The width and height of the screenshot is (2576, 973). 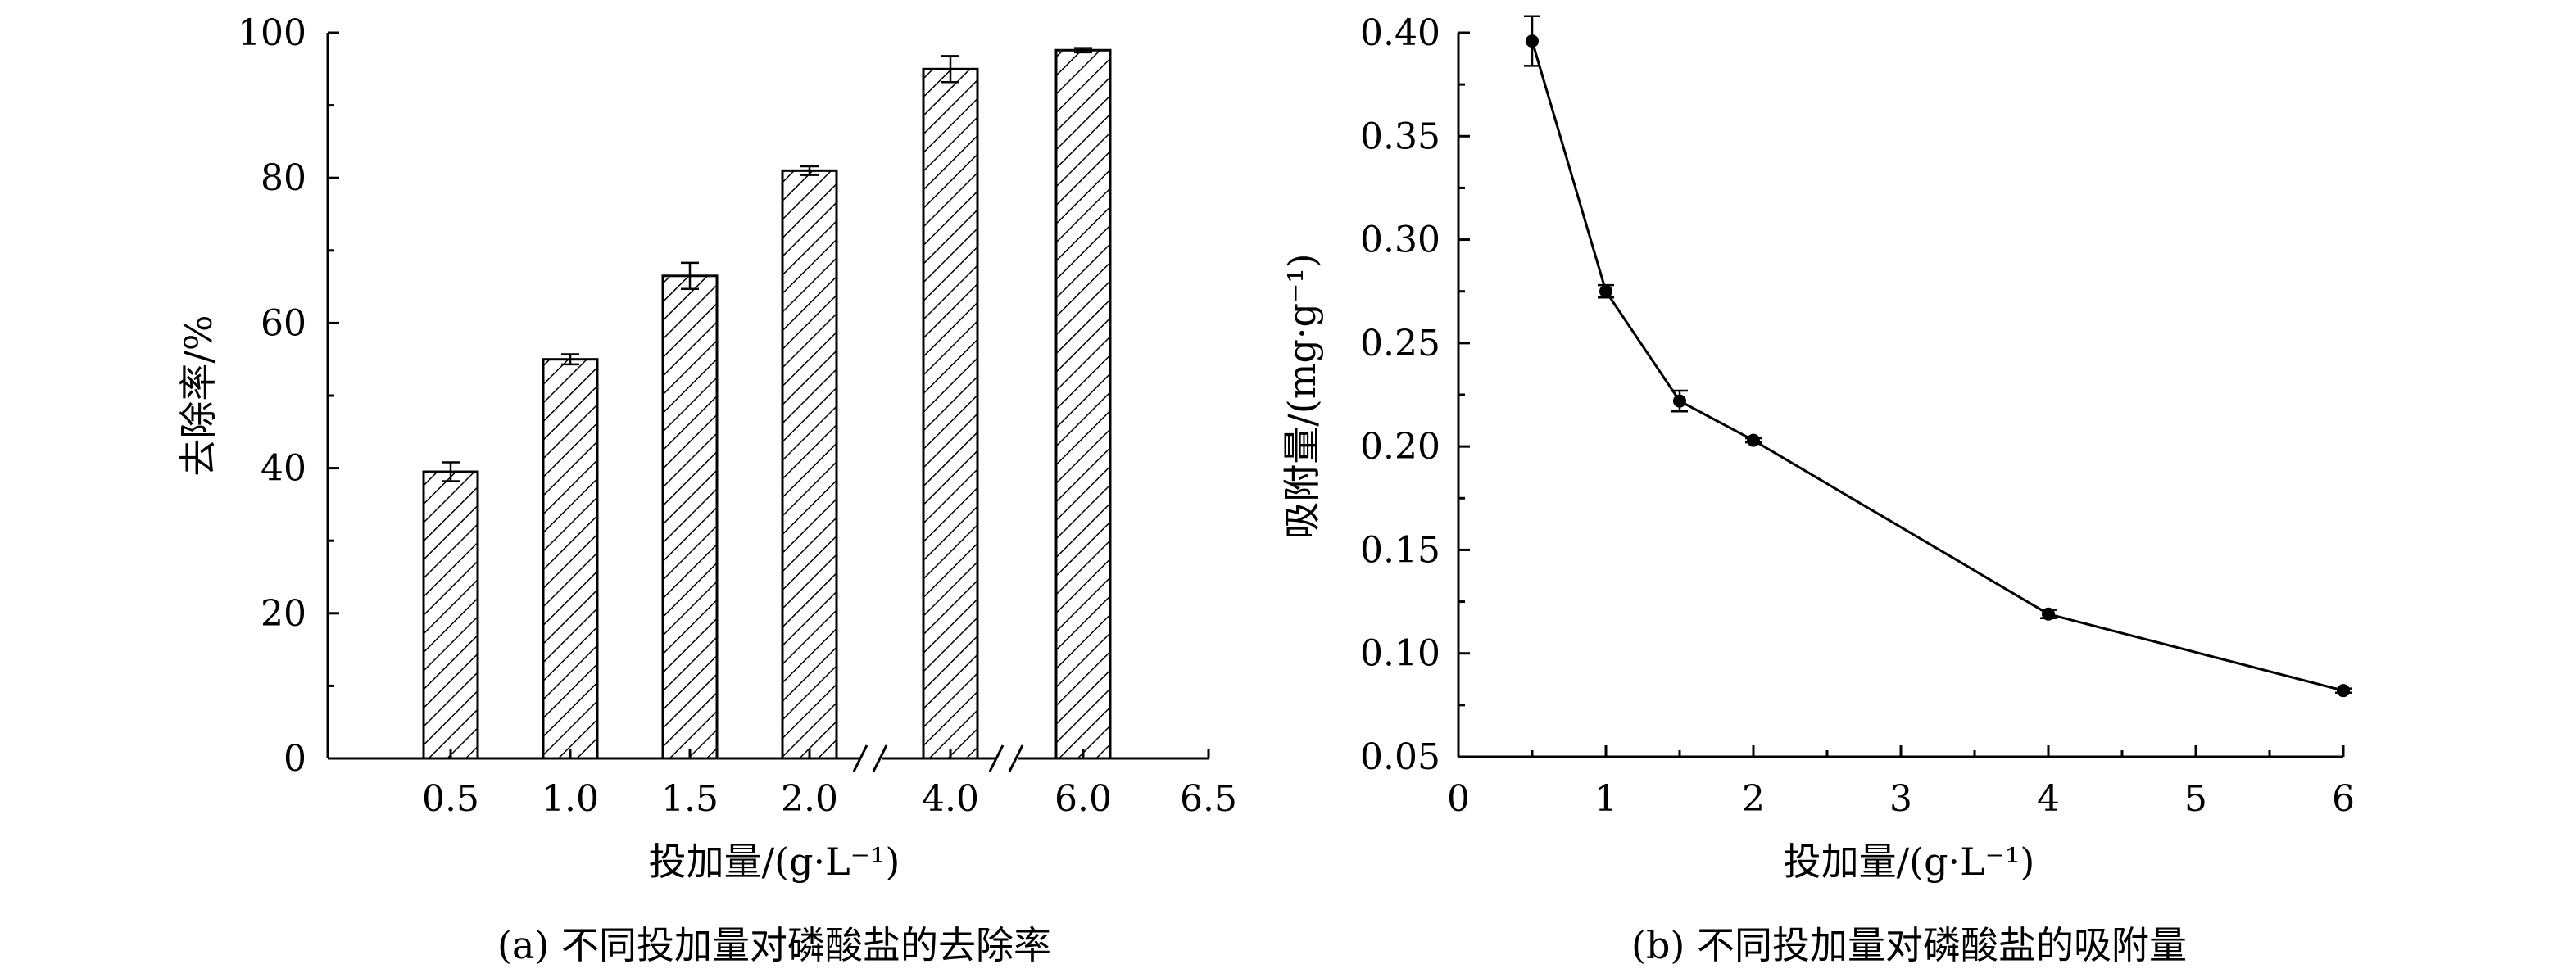 What do you see at coordinates (2048, 799) in the screenshot?
I see `x-tick-label: 4` at bounding box center [2048, 799].